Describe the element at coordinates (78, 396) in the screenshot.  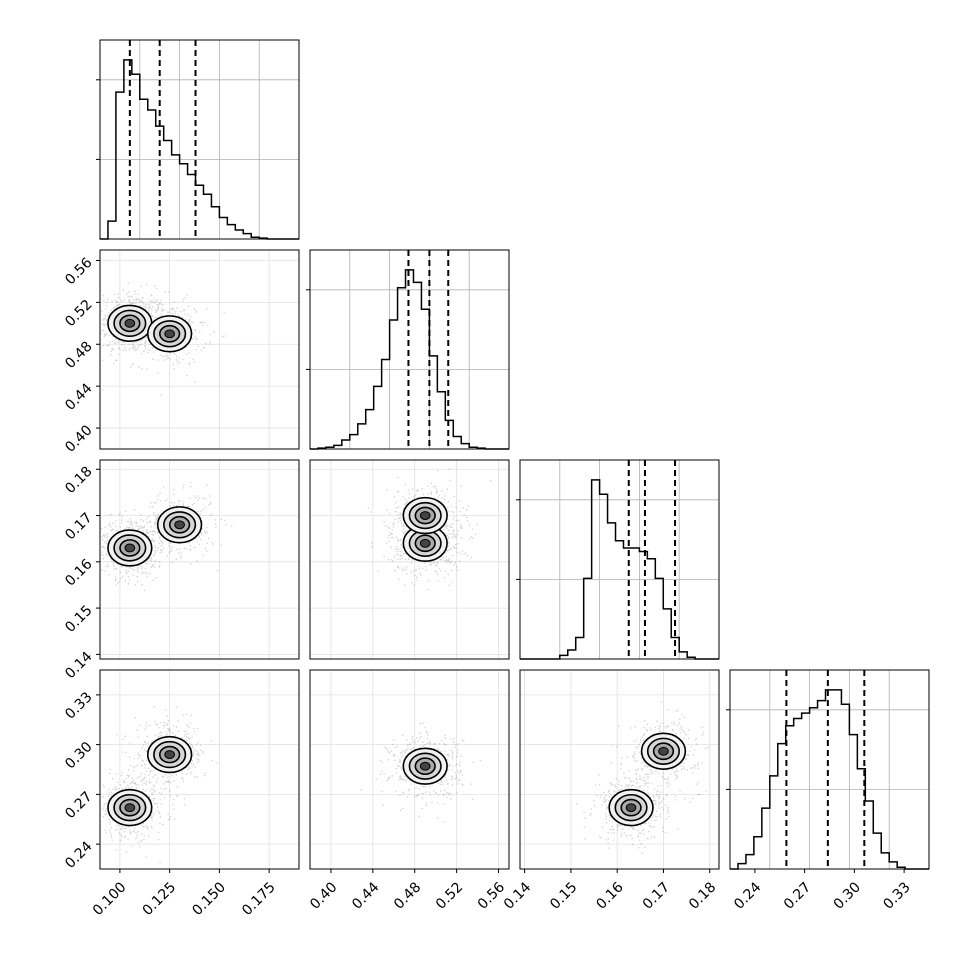
I see `y-tick-label: 0.44` at that location.